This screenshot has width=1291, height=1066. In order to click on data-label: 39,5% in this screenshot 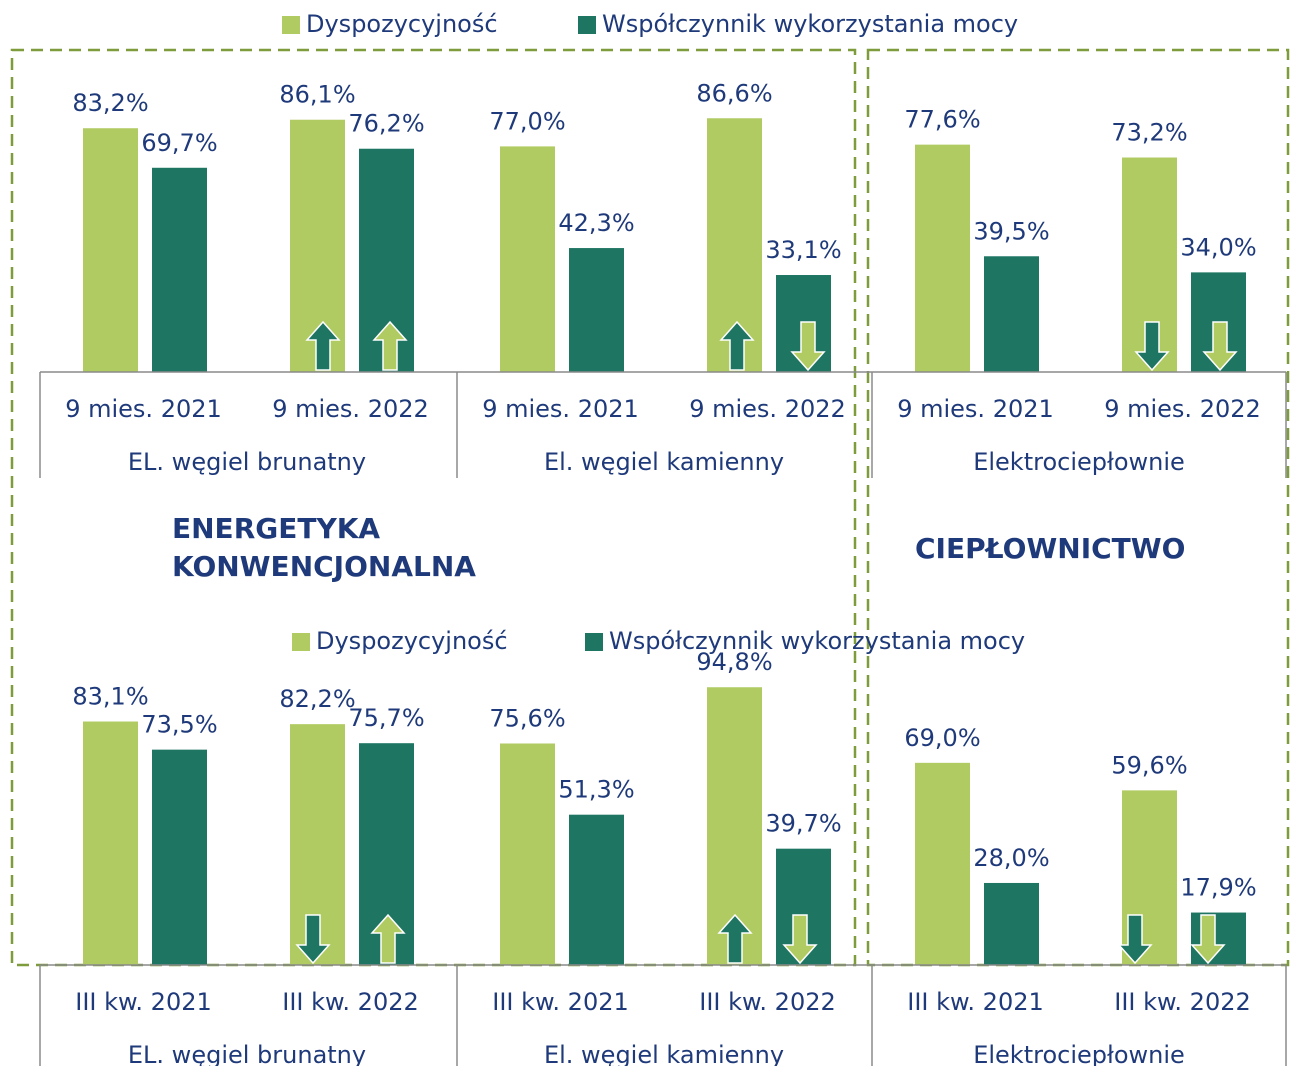, I will do `click(1011, 231)`.